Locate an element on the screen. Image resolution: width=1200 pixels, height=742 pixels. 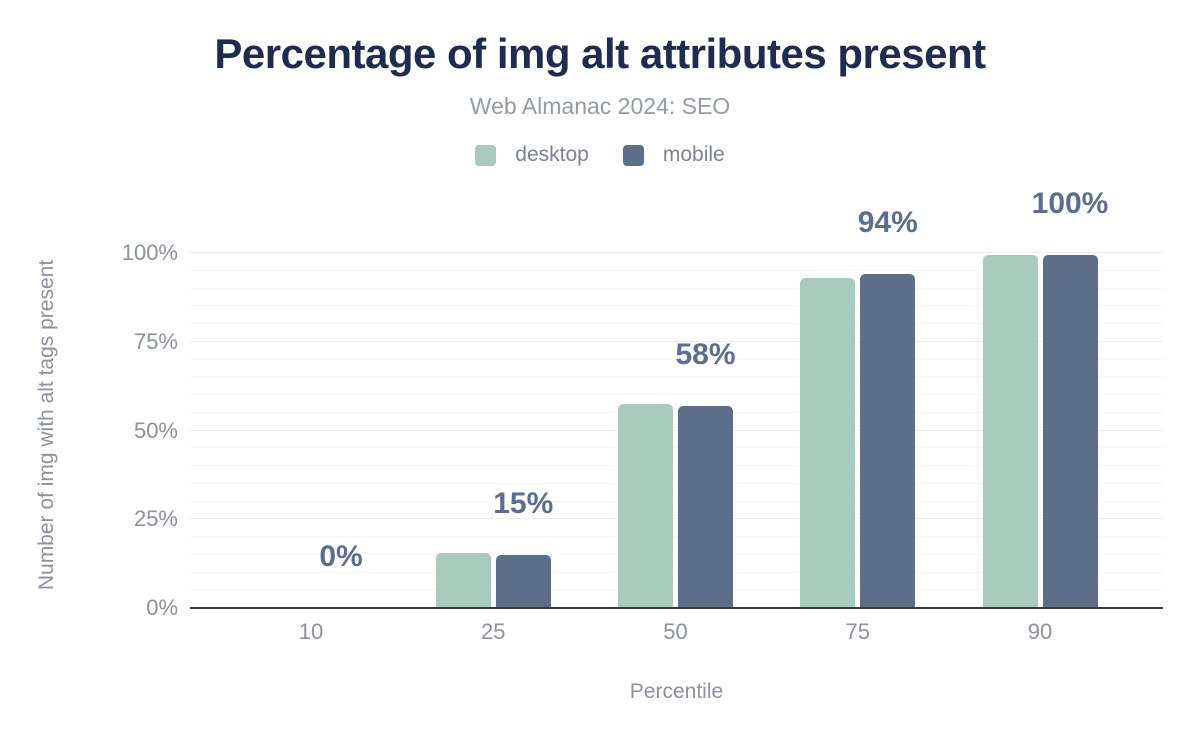
bar-desktop-p50 is located at coordinates (645, 505).